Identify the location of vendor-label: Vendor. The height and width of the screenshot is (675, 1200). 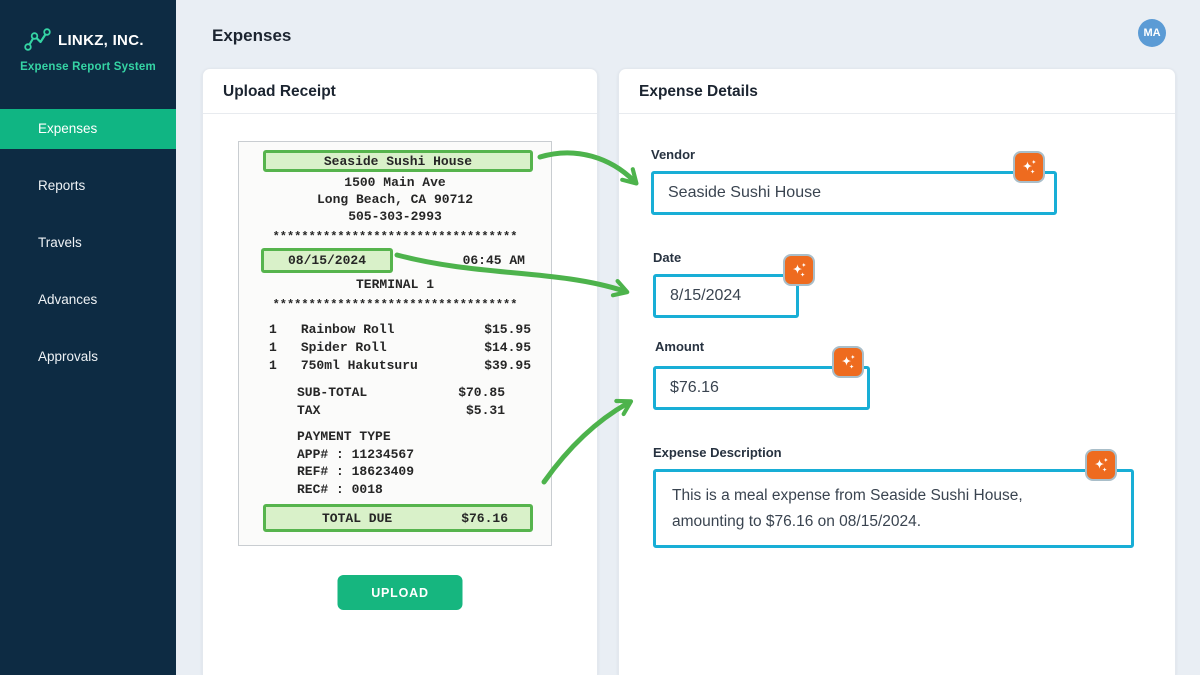
(673, 154).